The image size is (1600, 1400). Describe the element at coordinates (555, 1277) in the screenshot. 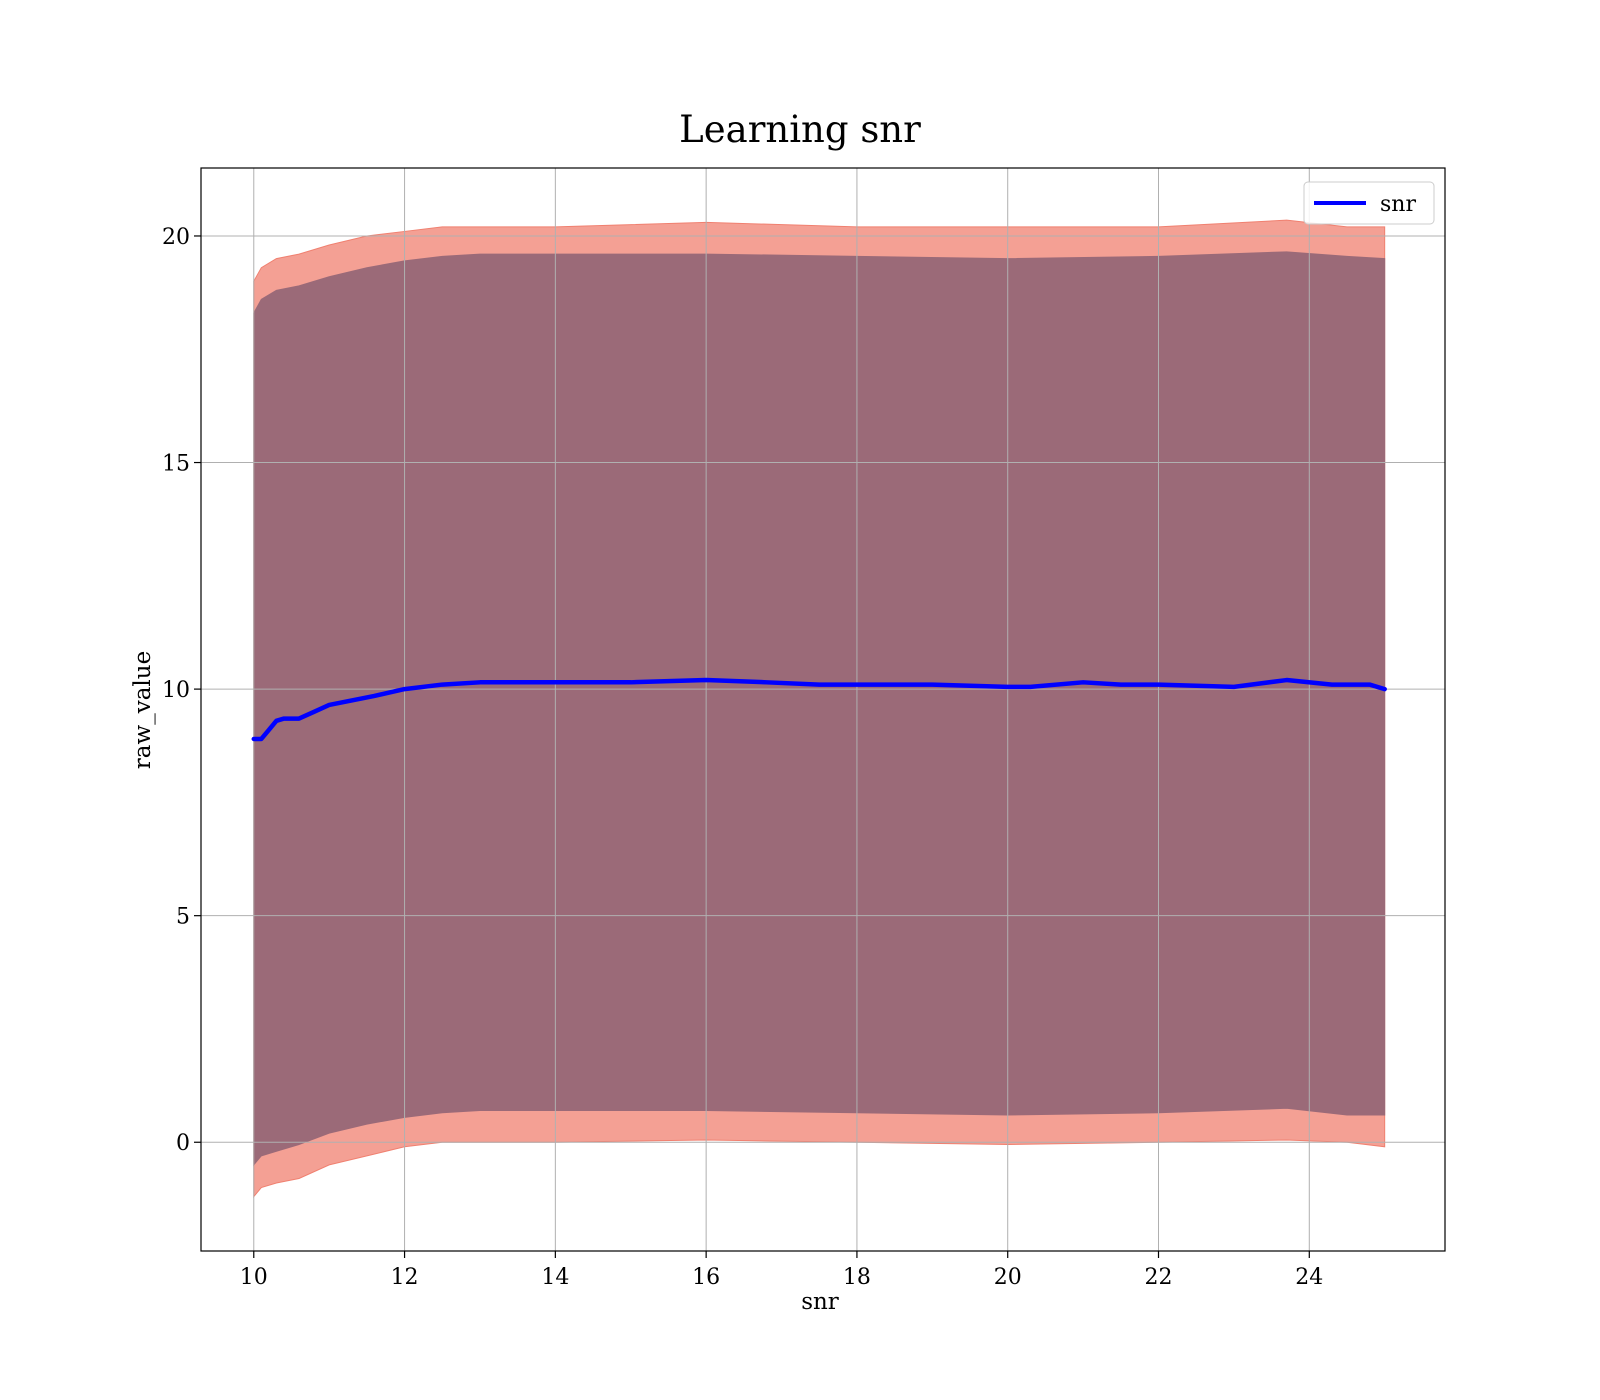

I see `x-tick-label: 14` at that location.